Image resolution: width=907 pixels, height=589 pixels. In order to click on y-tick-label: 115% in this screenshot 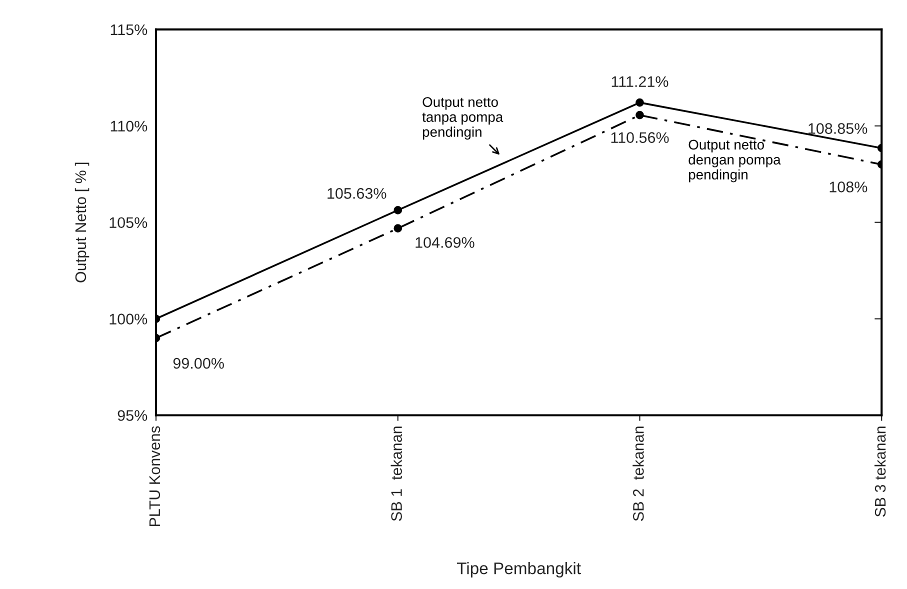, I will do `click(129, 30)`.